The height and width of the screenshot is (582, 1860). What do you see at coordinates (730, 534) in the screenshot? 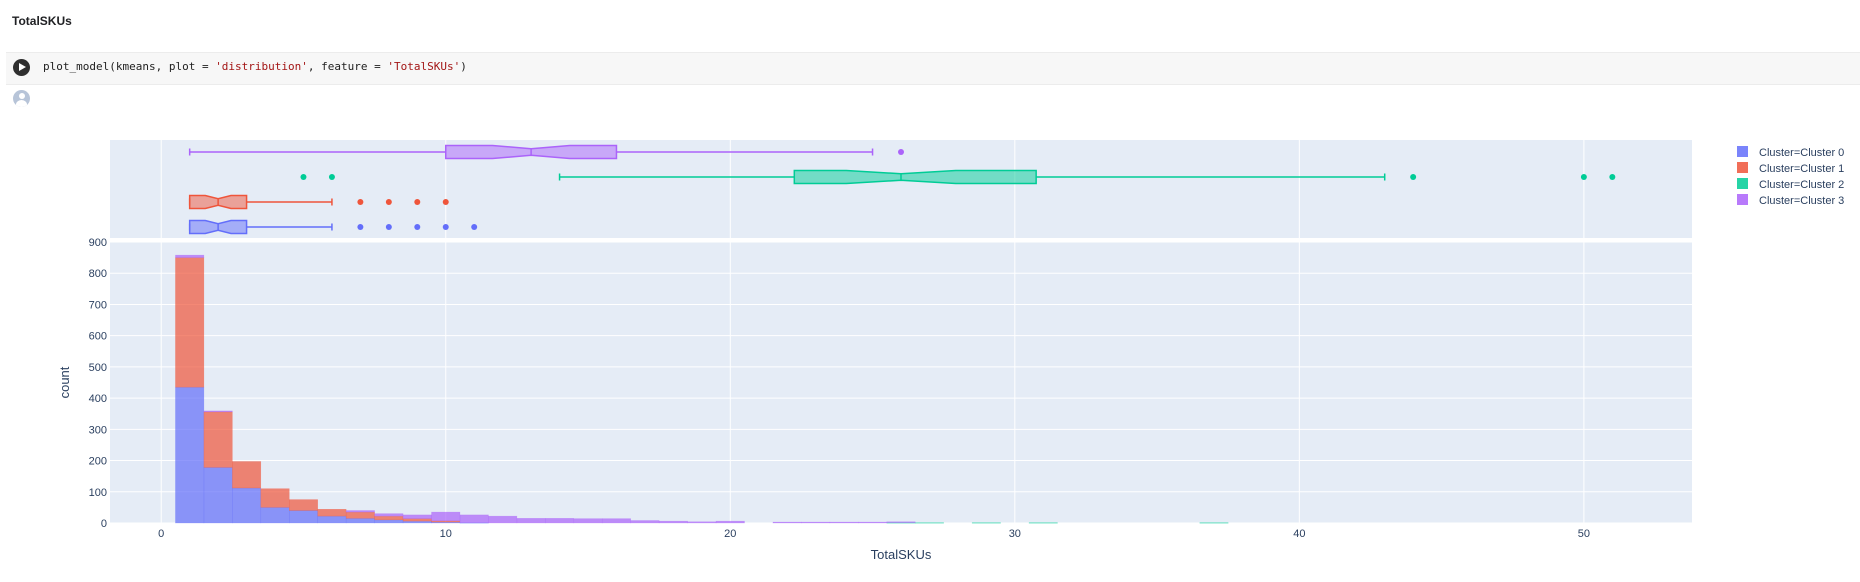
I see `x-tick-label: 20` at bounding box center [730, 534].